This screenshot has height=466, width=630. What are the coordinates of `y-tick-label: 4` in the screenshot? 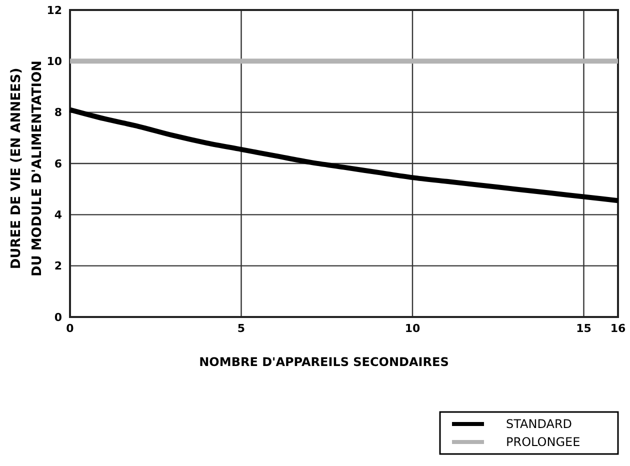 It's located at (58, 215).